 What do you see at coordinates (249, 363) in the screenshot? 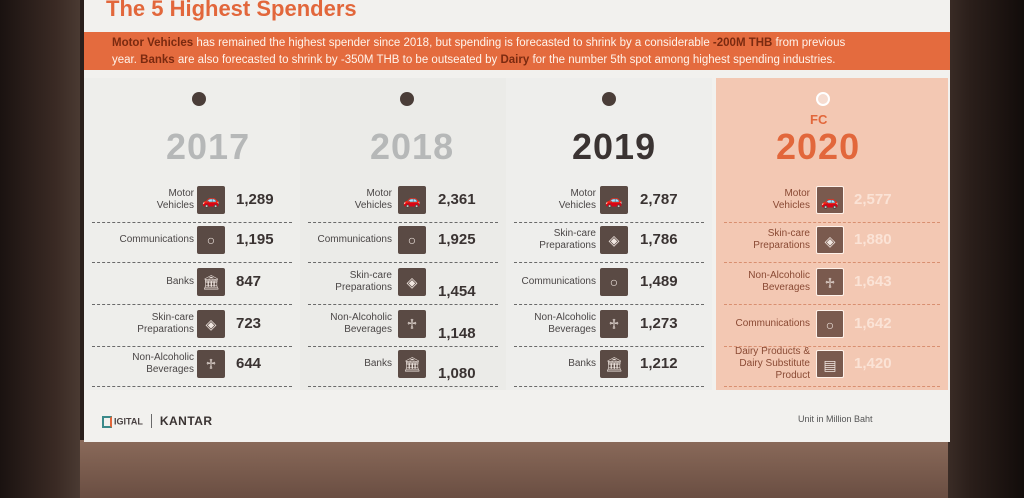
I see `spend-value: 644` at bounding box center [249, 363].